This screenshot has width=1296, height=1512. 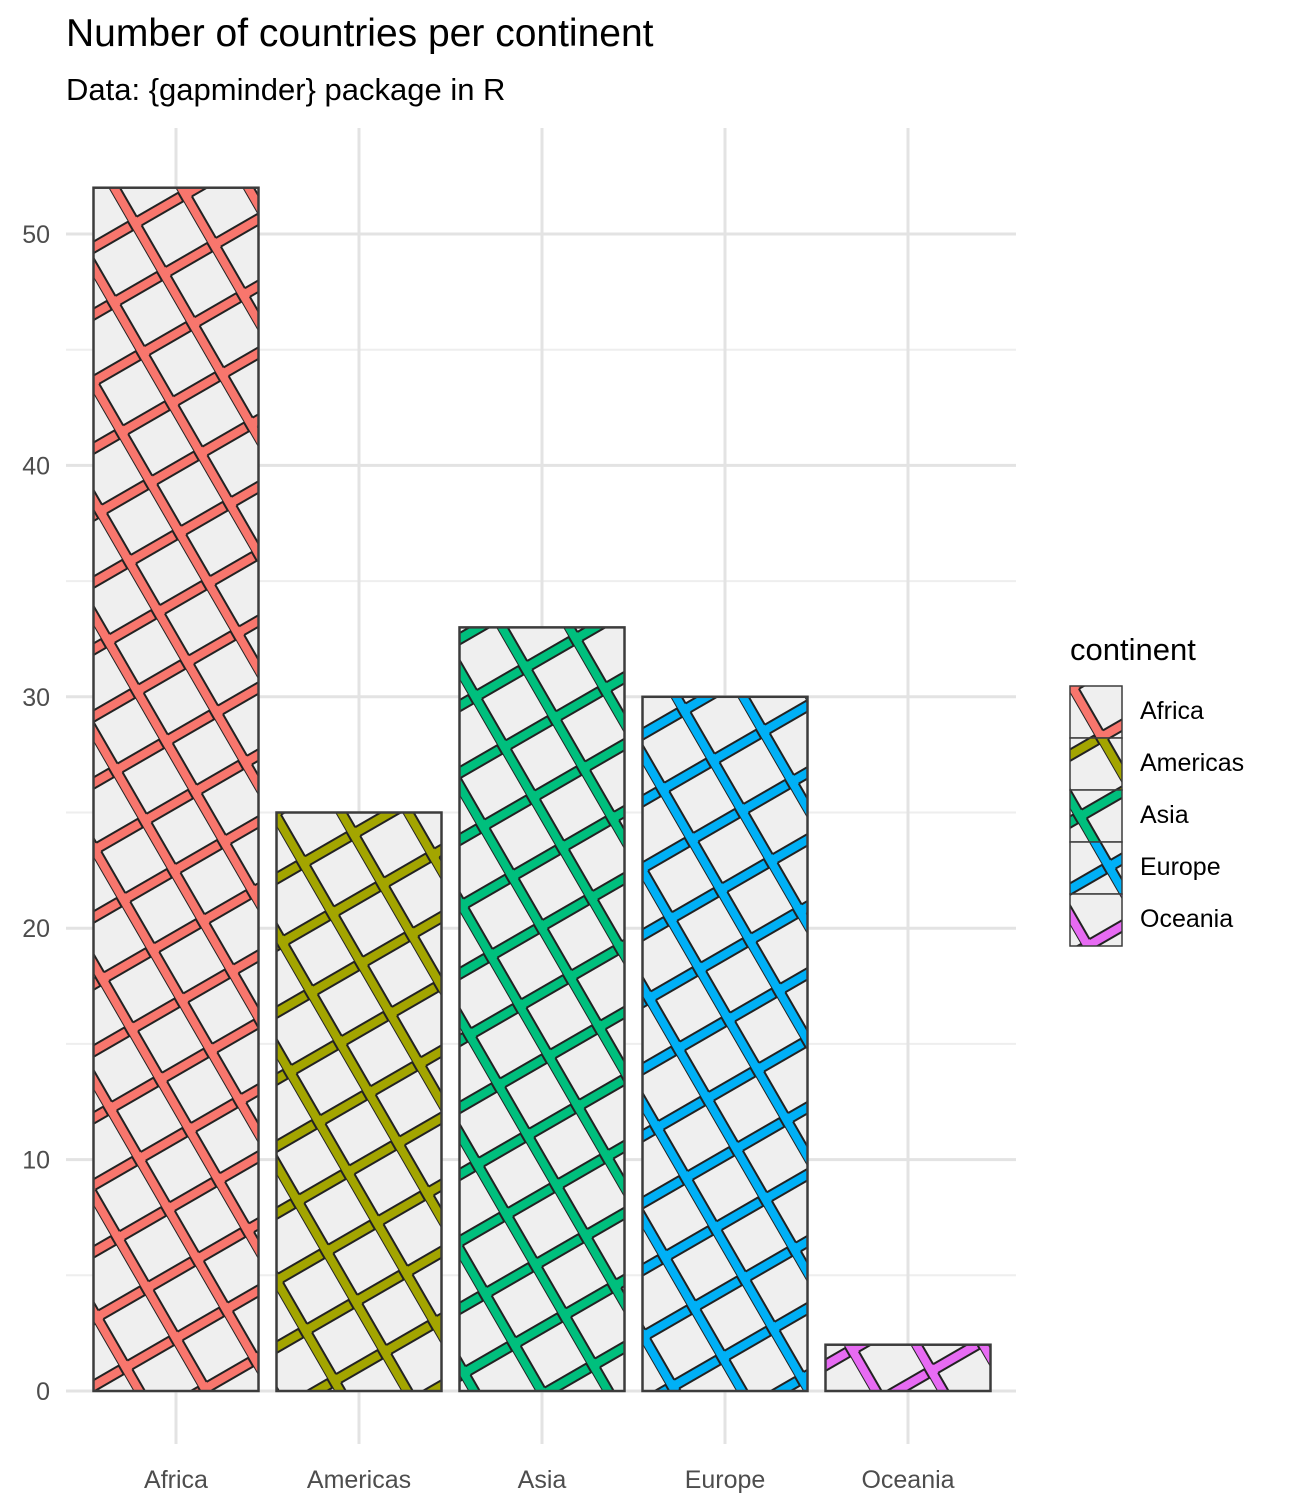 What do you see at coordinates (360, 33) in the screenshot?
I see `chart-title: Number of countries per continent` at bounding box center [360, 33].